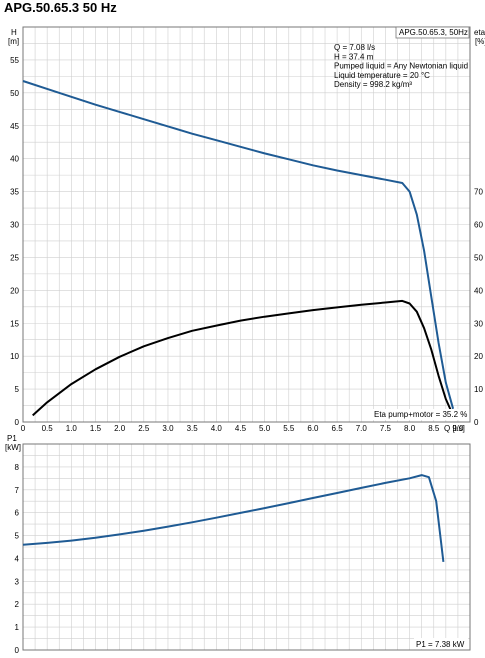  Describe the element at coordinates (313, 428) in the screenshot. I see `tick-label-x: 6.0` at that location.